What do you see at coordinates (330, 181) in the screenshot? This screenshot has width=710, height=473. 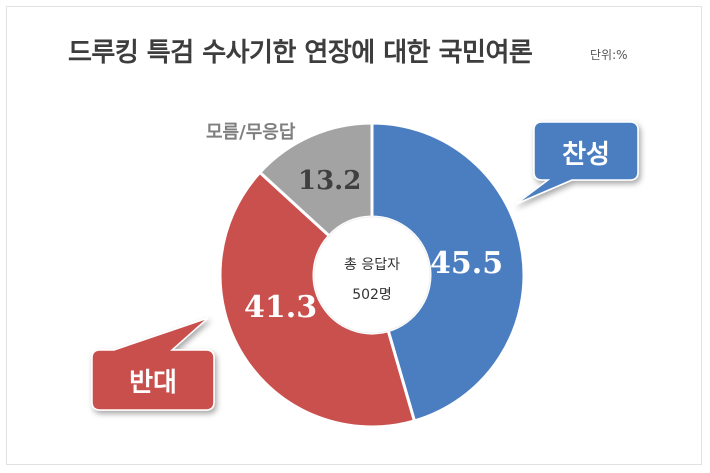 I see `value-label-unknown: 13.2` at bounding box center [330, 181].